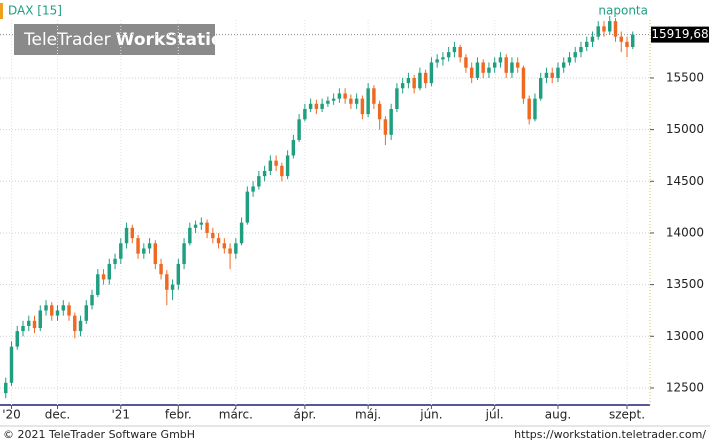 Image resolution: width=710 pixels, height=443 pixels. Describe the element at coordinates (680, 34) in the screenshot. I see `last-price-box` at that location.